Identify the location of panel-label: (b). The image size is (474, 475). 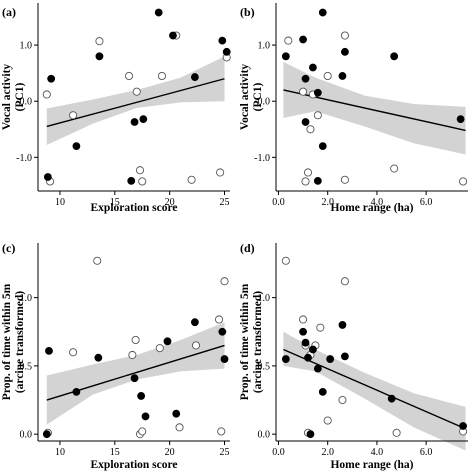
(247, 12).